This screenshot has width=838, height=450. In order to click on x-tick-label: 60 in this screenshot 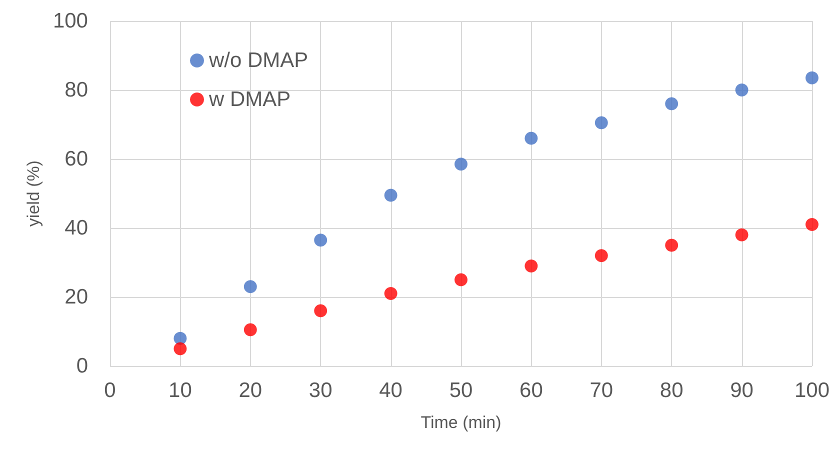, I will do `click(531, 390)`.